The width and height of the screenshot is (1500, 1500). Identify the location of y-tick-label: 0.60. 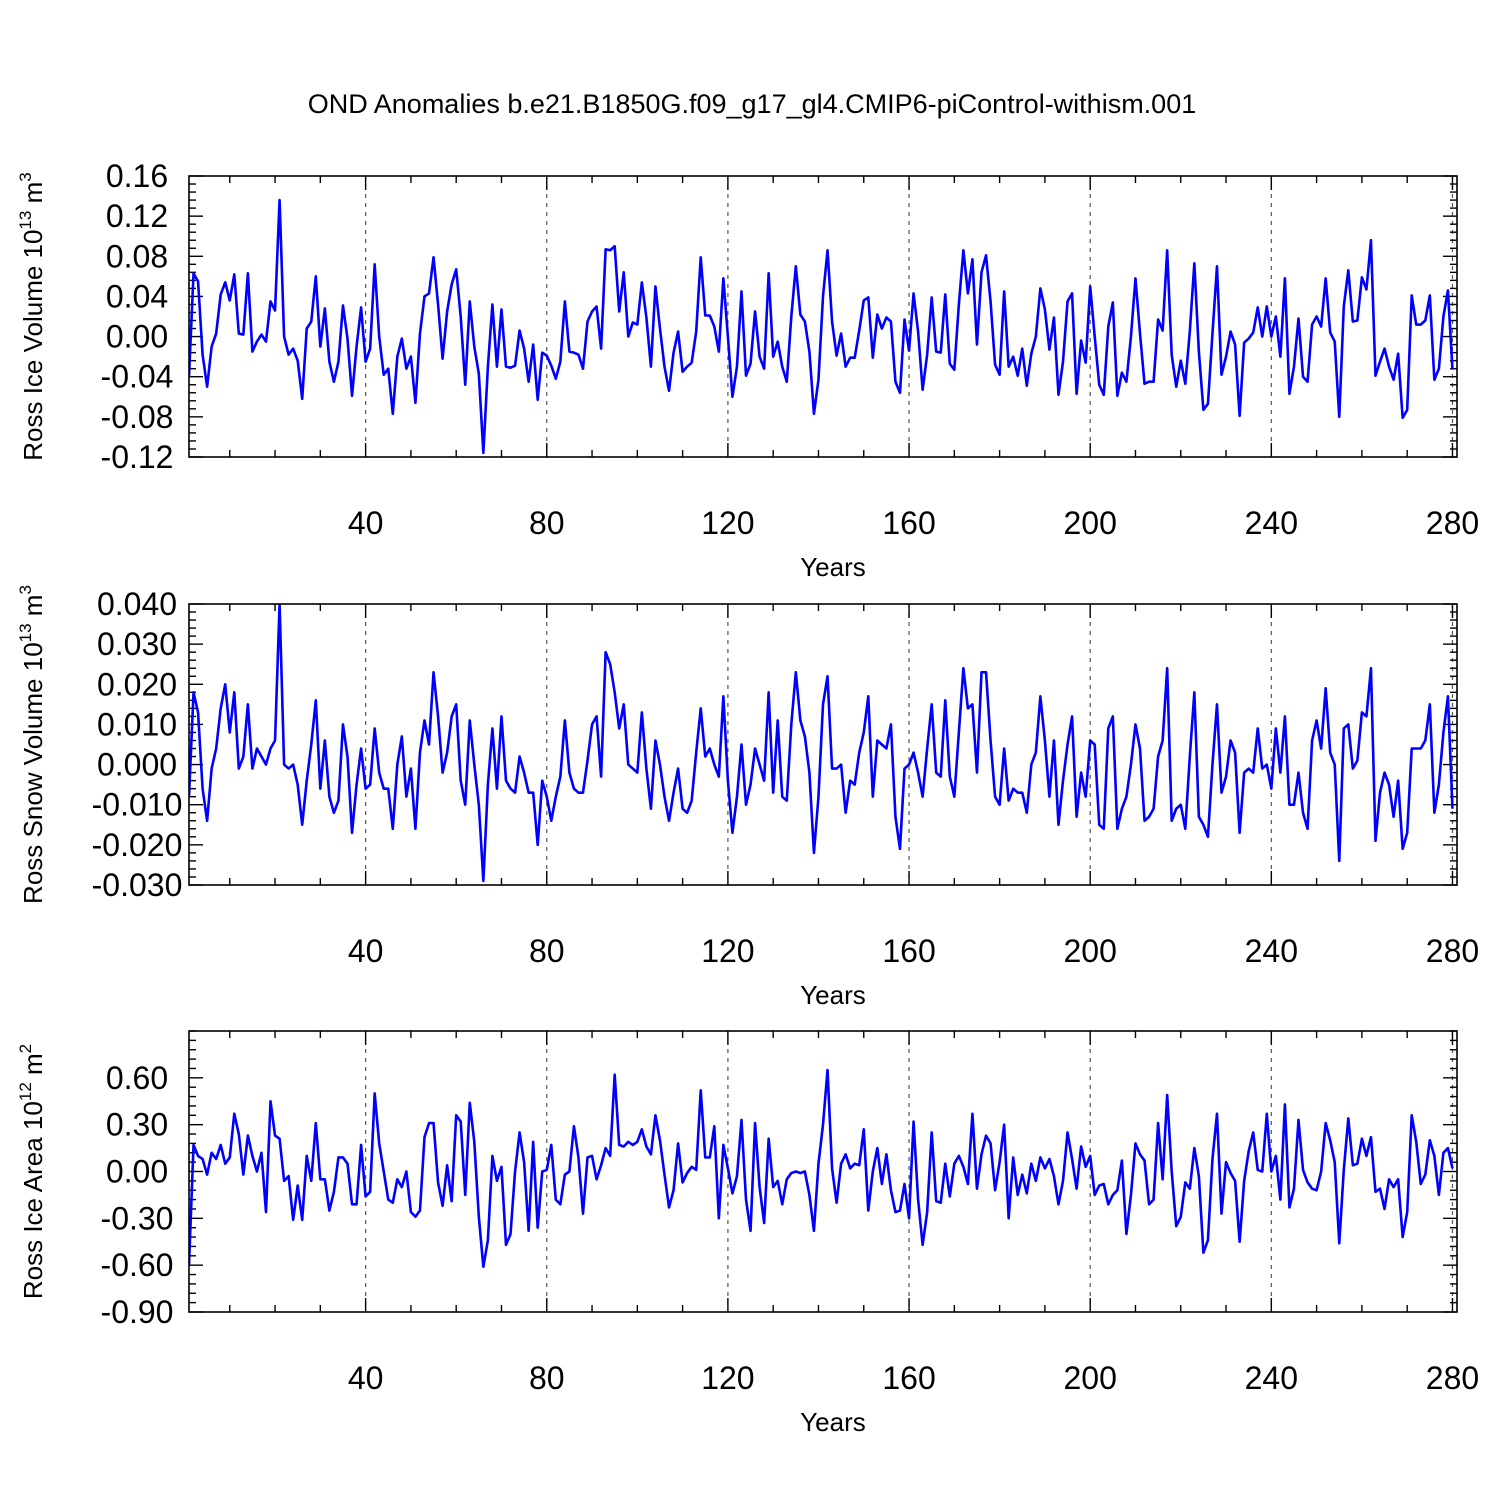
(137, 1078).